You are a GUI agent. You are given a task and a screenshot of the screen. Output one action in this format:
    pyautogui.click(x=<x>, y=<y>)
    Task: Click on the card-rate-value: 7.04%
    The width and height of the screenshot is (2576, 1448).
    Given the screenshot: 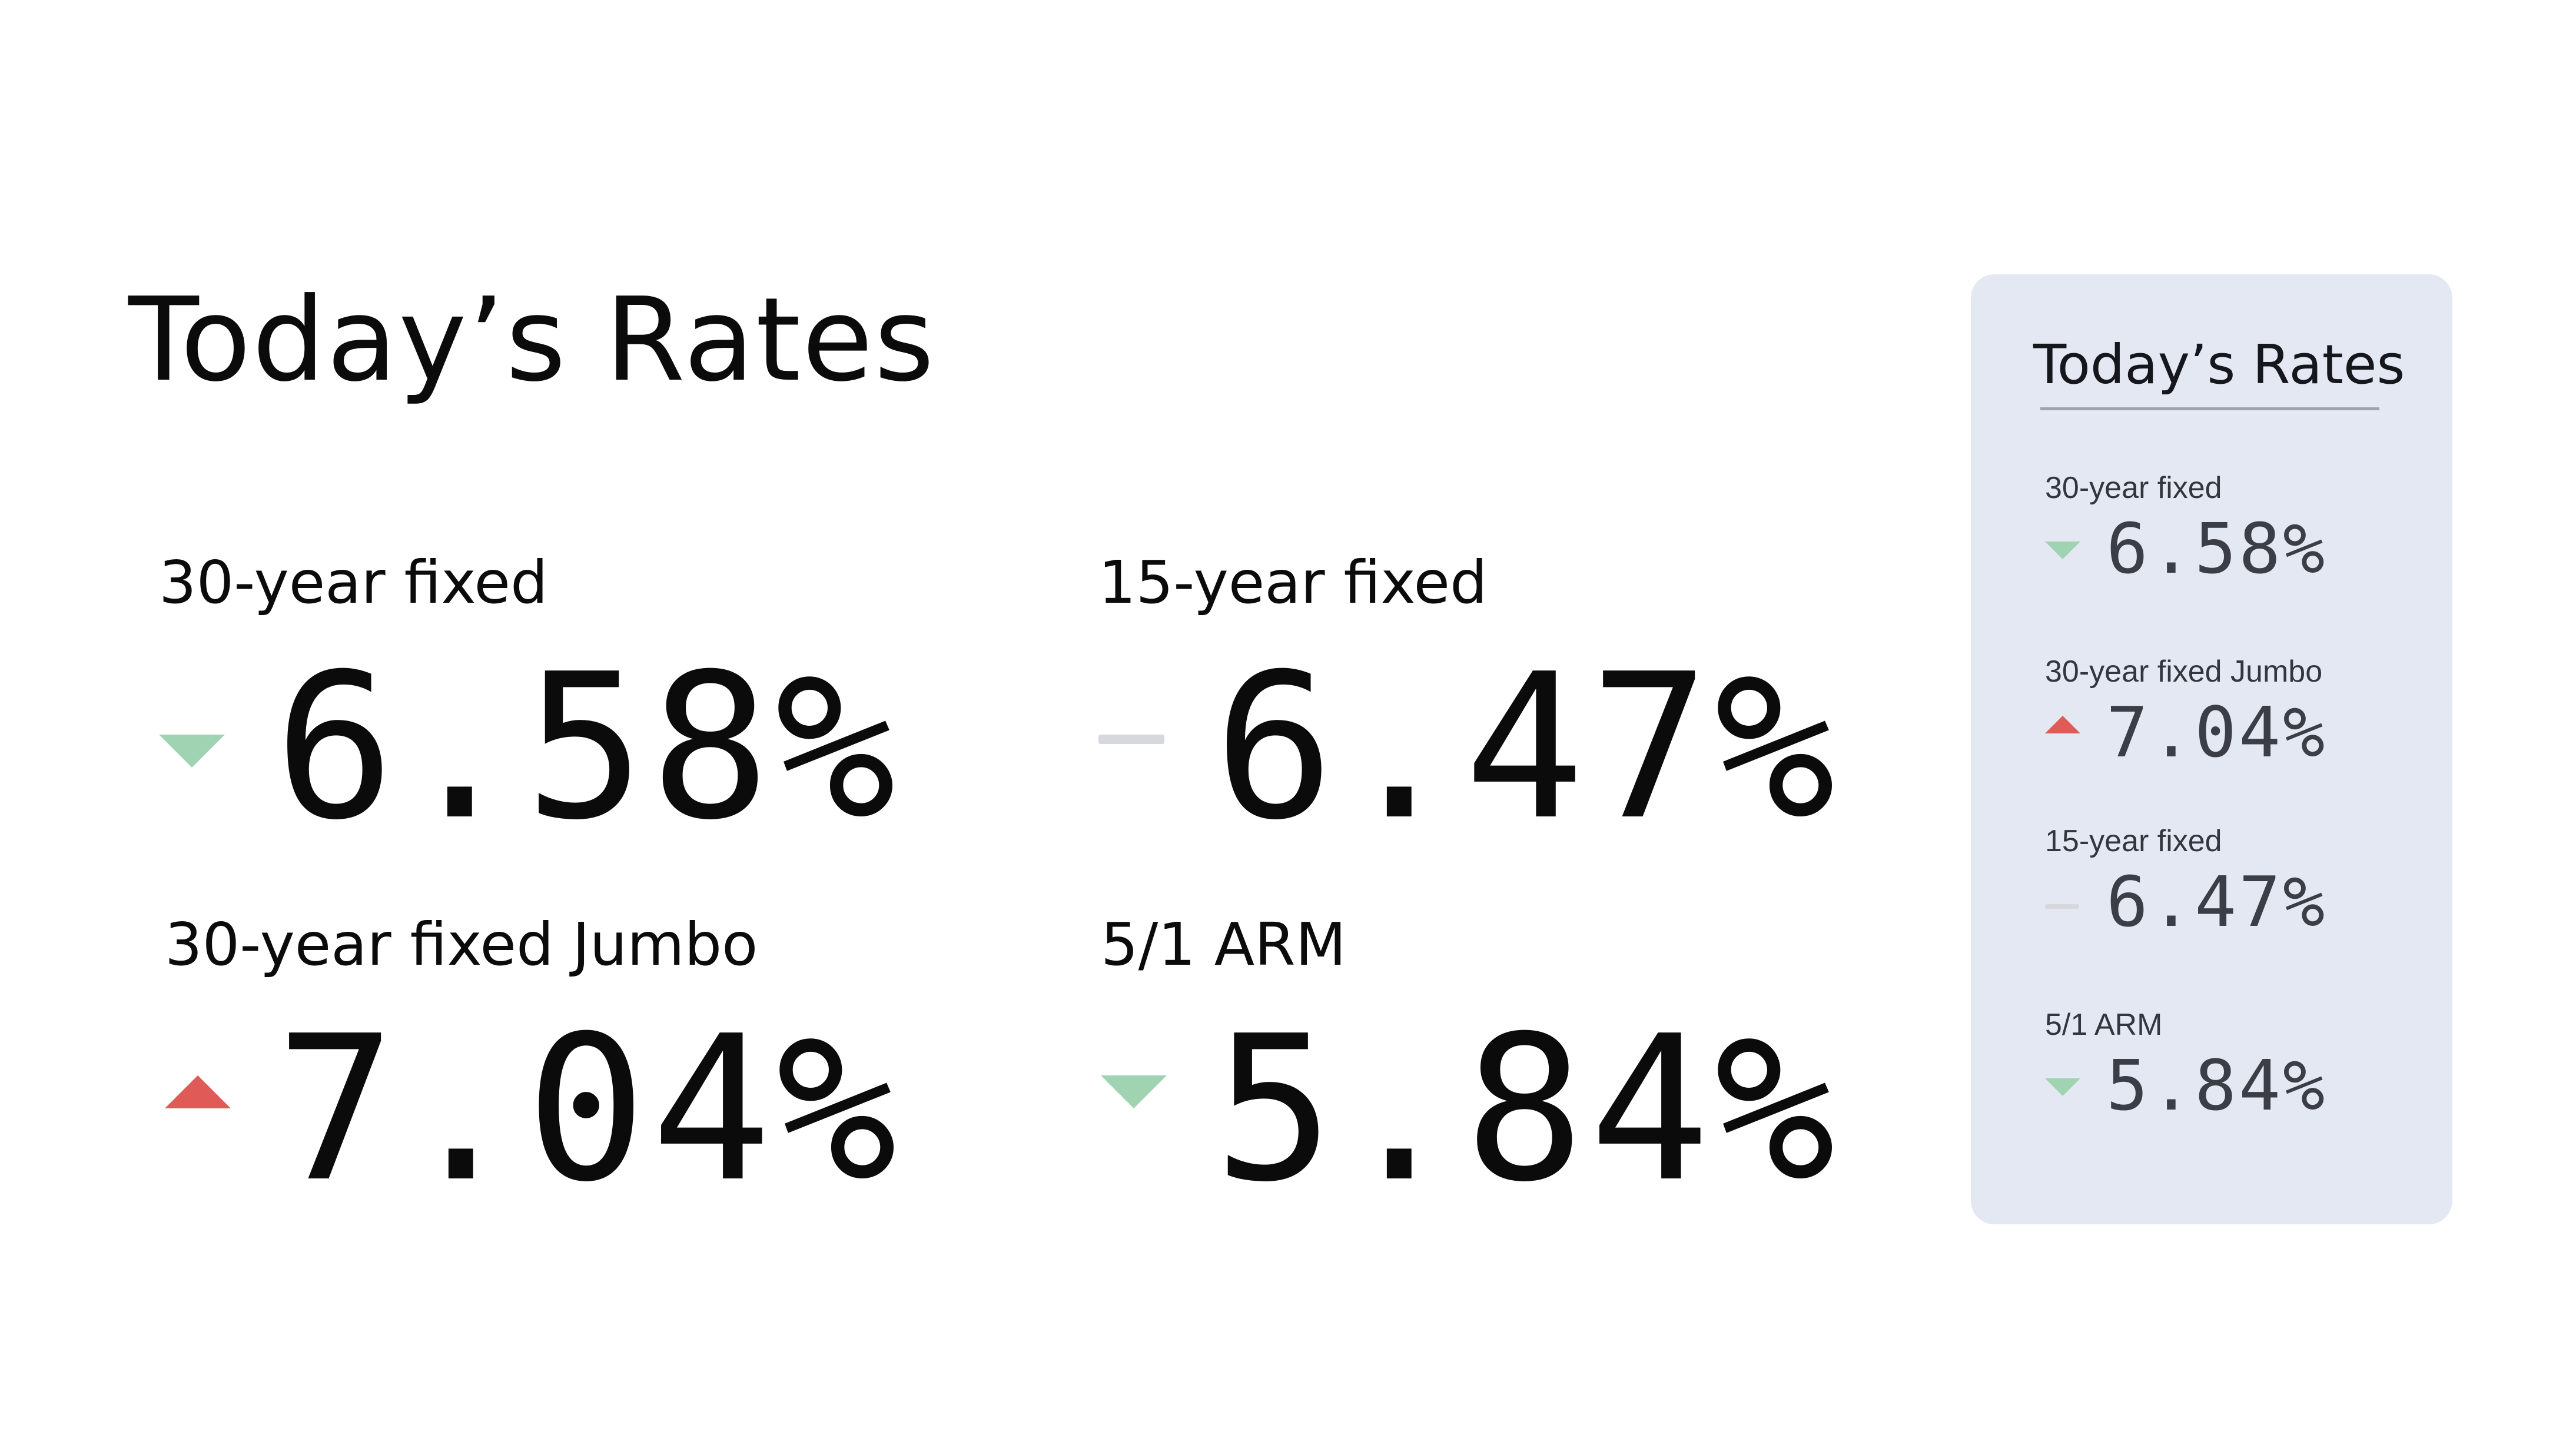 What is the action you would take?
    pyautogui.click(x=2217, y=732)
    